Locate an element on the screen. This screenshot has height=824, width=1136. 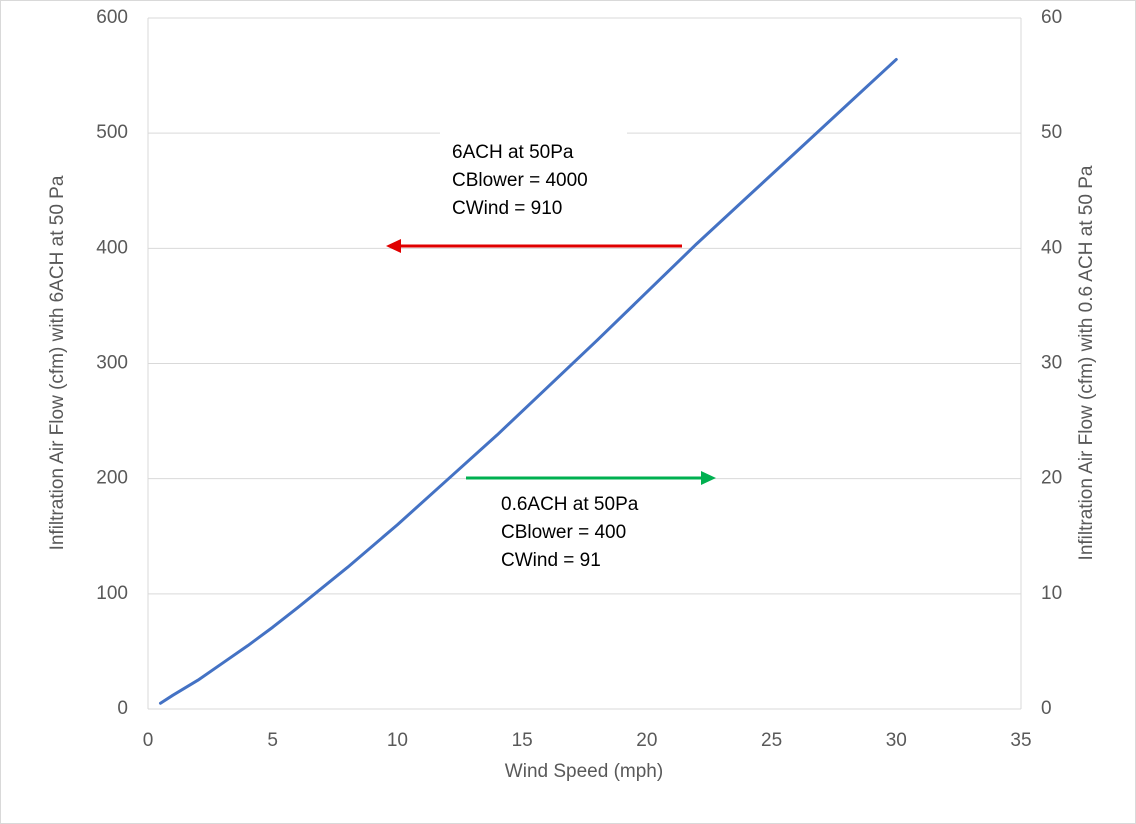
y-tick-label: 600 is located at coordinates (112, 17).